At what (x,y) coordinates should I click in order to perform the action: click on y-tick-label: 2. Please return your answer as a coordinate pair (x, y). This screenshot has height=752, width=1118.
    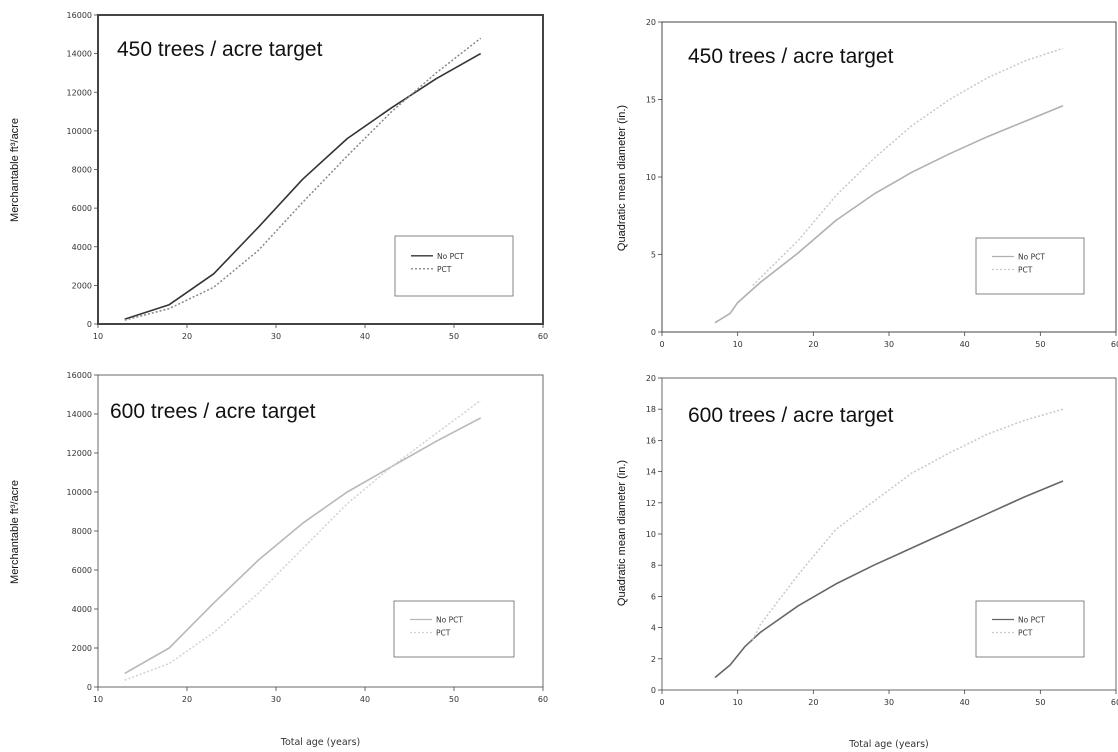
    Looking at the image, I should click on (653, 659).